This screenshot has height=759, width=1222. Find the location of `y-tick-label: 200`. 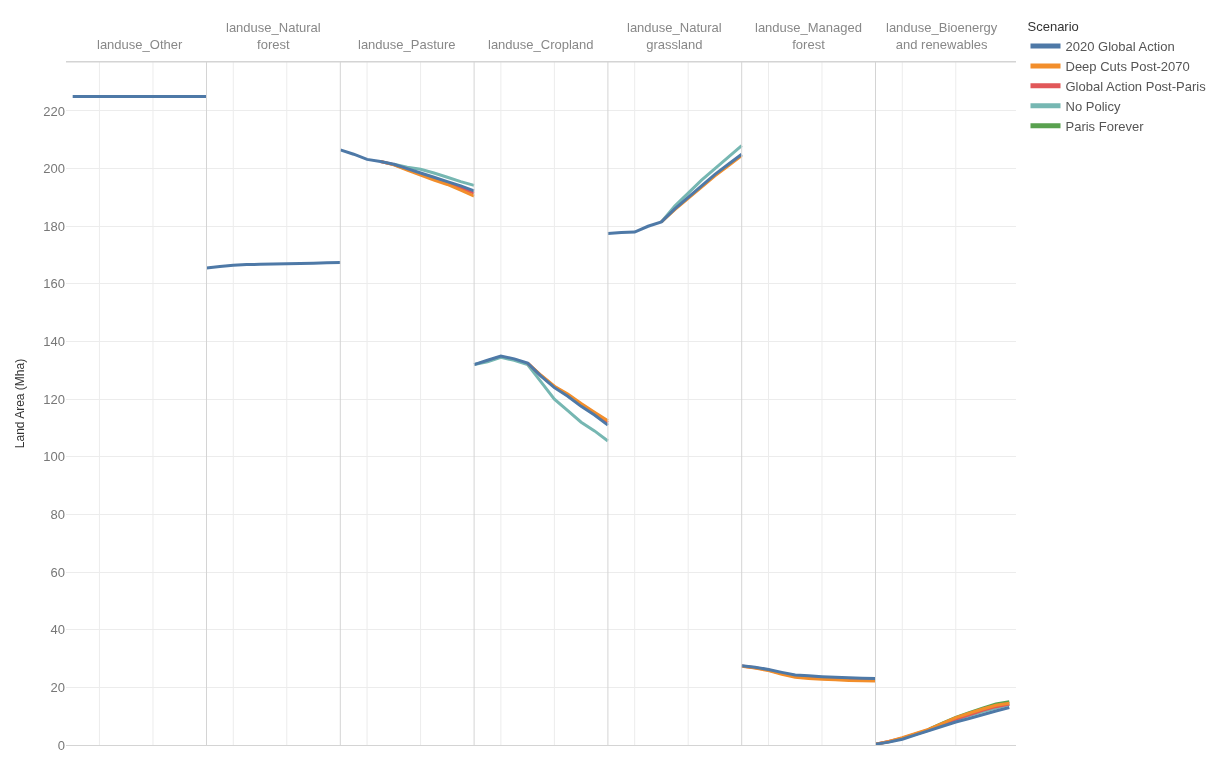

y-tick-label: 200 is located at coordinates (54, 169).